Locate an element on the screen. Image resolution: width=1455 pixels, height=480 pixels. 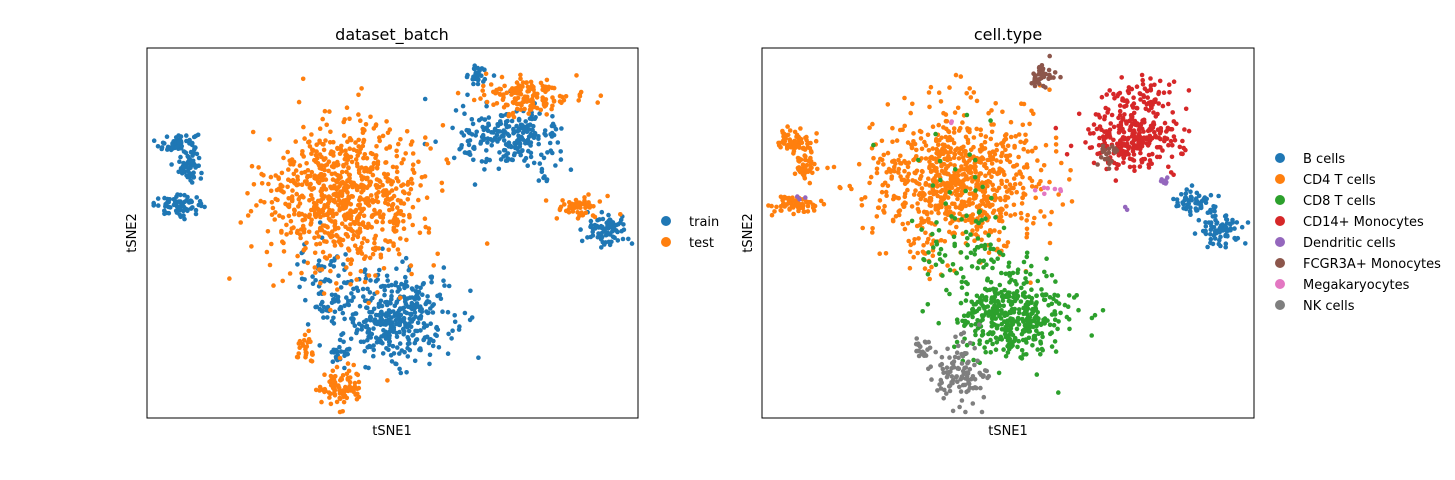
chart-title: cell.type is located at coordinates (1008, 34).